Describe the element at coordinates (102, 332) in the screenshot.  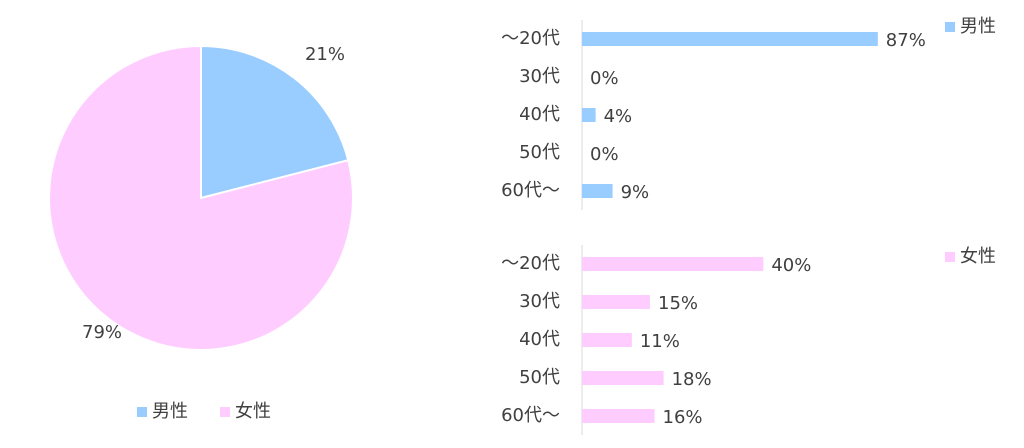
I see `data-label: 79%` at that location.